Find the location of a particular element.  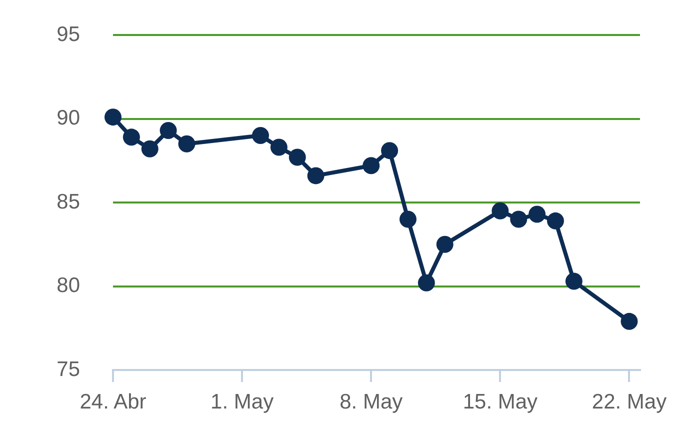

x-tick-label: 1. May is located at coordinates (242, 402).